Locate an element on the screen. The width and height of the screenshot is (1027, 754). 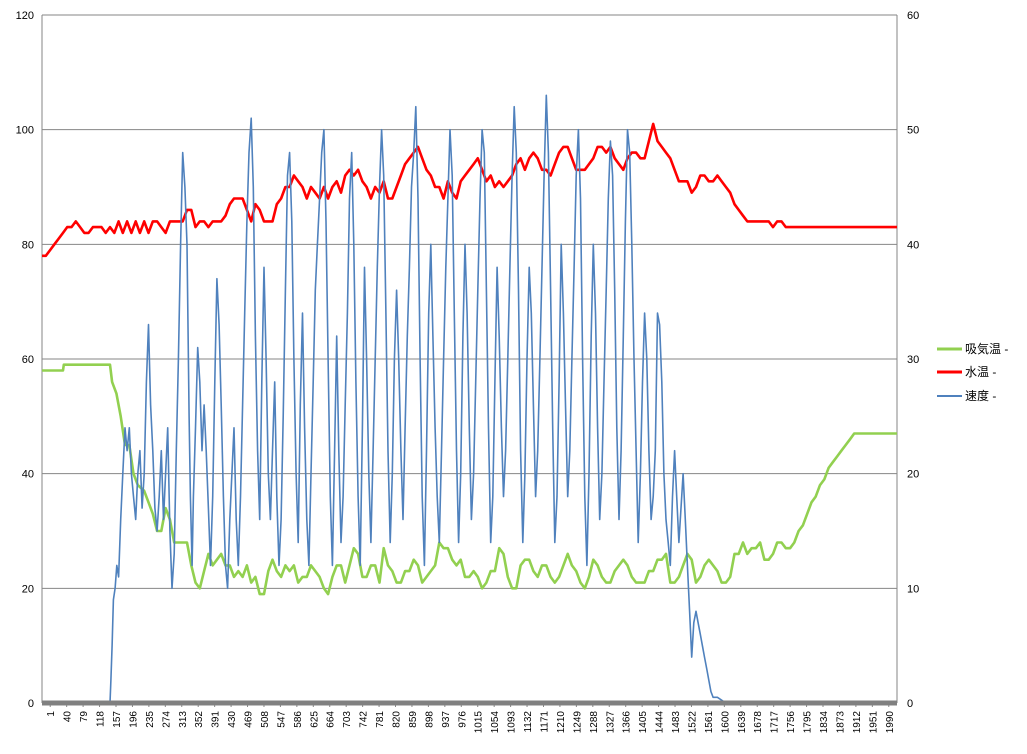
x-tick-label: 820 is located at coordinates (397, 719).